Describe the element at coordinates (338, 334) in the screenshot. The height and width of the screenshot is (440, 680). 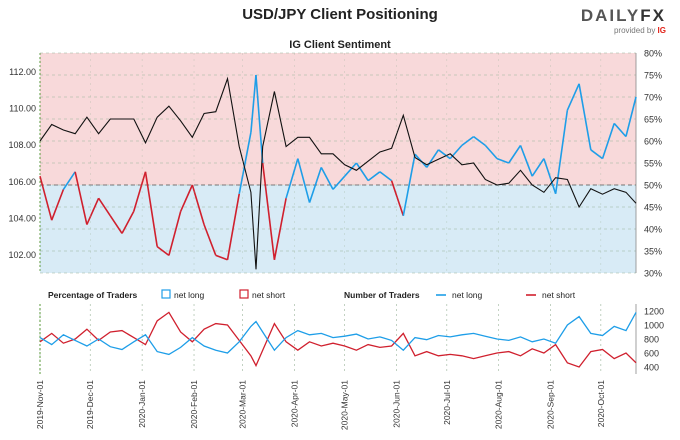
I see `net-long-count-line` at that location.